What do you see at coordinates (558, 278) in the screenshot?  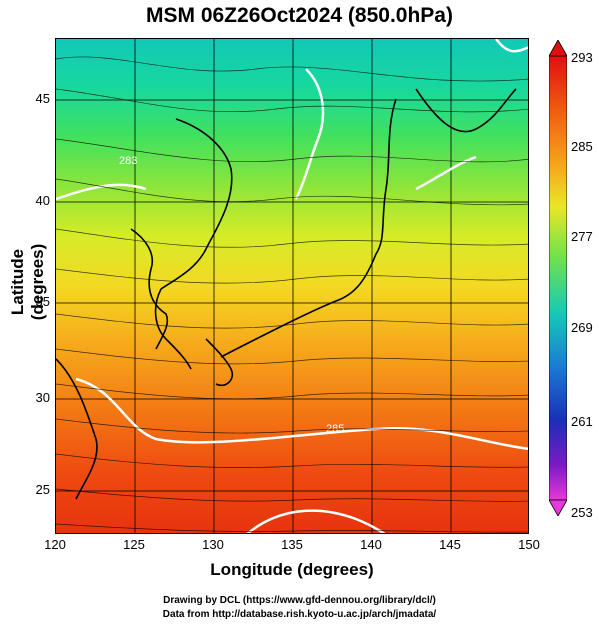 I see `colorbar` at bounding box center [558, 278].